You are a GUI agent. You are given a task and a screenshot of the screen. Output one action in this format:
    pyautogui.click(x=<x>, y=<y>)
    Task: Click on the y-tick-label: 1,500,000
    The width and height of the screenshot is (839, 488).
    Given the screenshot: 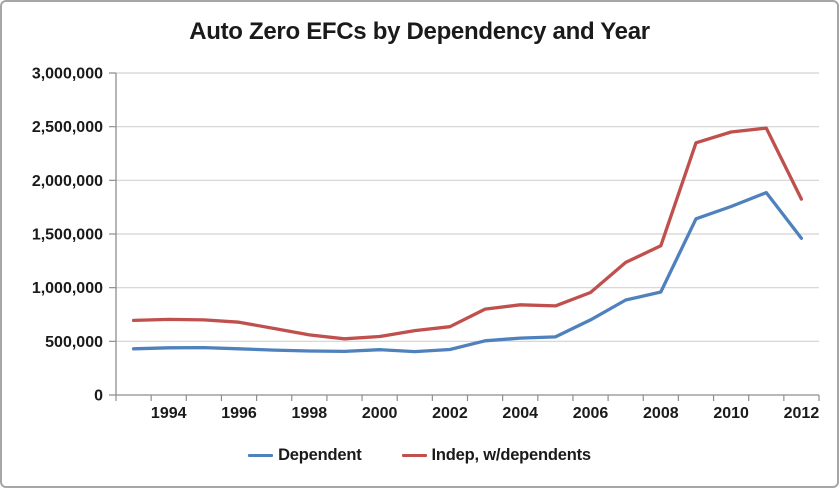 What is the action you would take?
    pyautogui.click(x=67, y=235)
    